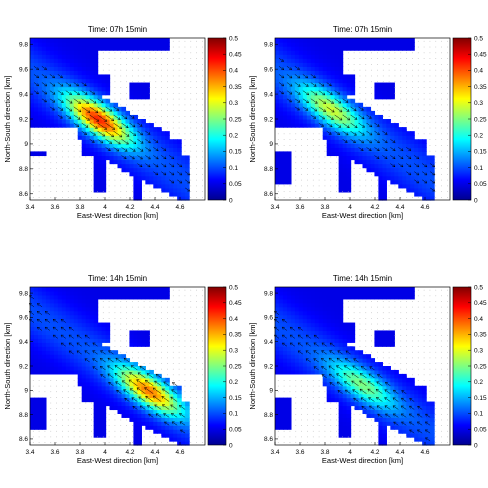 The height and width of the screenshot is (488, 488). I want to click on colorbar-tick-label: 0.45, so click(480, 55).